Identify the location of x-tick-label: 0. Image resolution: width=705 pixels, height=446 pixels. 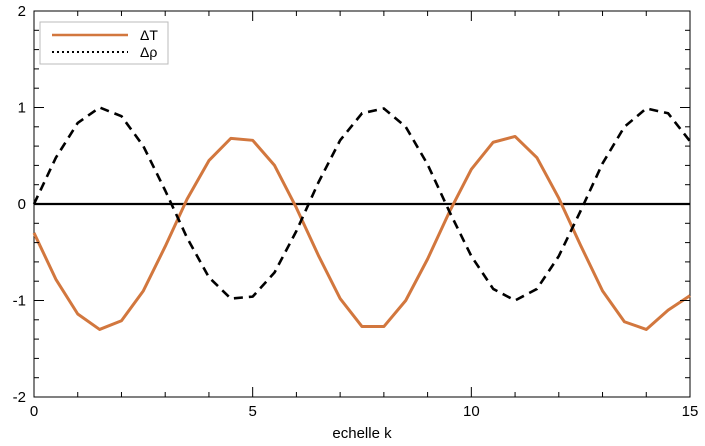
(34, 411).